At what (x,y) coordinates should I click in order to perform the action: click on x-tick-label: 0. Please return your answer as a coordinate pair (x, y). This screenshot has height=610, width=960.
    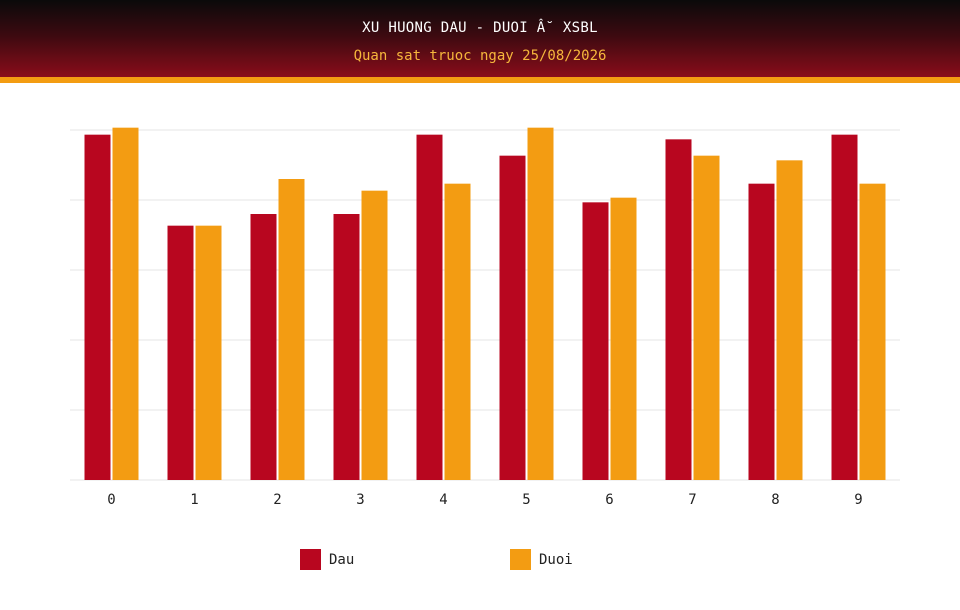
    Looking at the image, I should click on (111, 500).